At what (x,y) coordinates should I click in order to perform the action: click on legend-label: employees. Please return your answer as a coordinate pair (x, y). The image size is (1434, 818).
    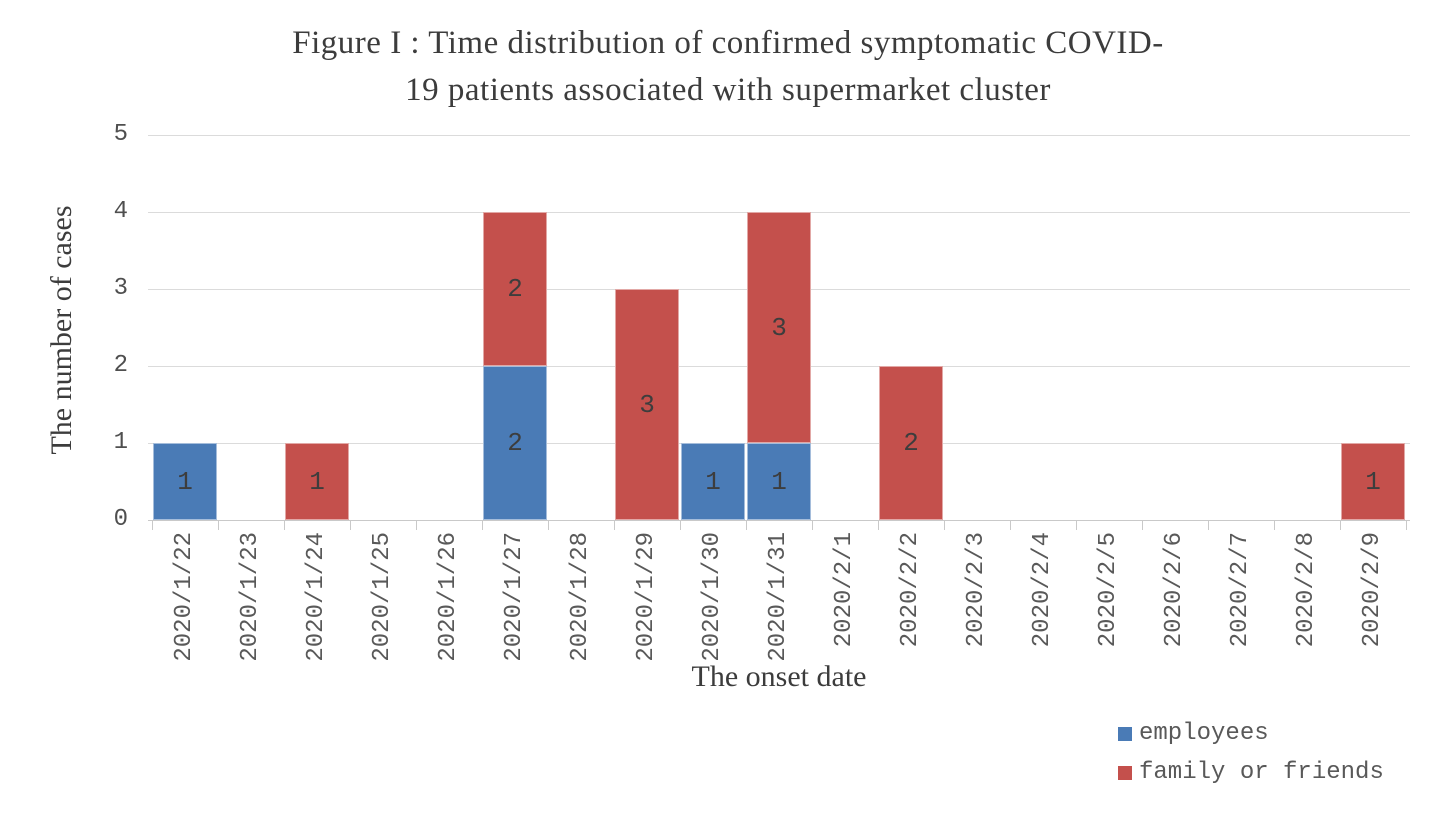
    Looking at the image, I should click on (1204, 733).